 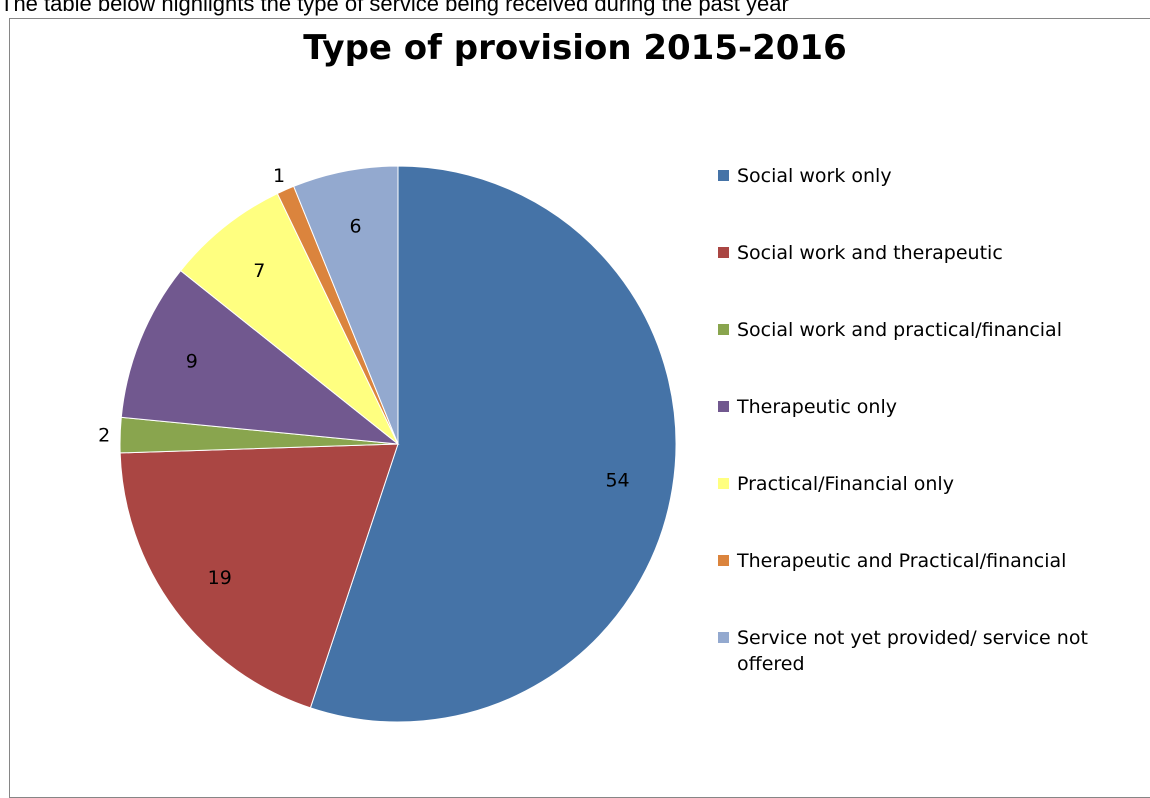 I want to click on data-label-1: 19, so click(x=220, y=578).